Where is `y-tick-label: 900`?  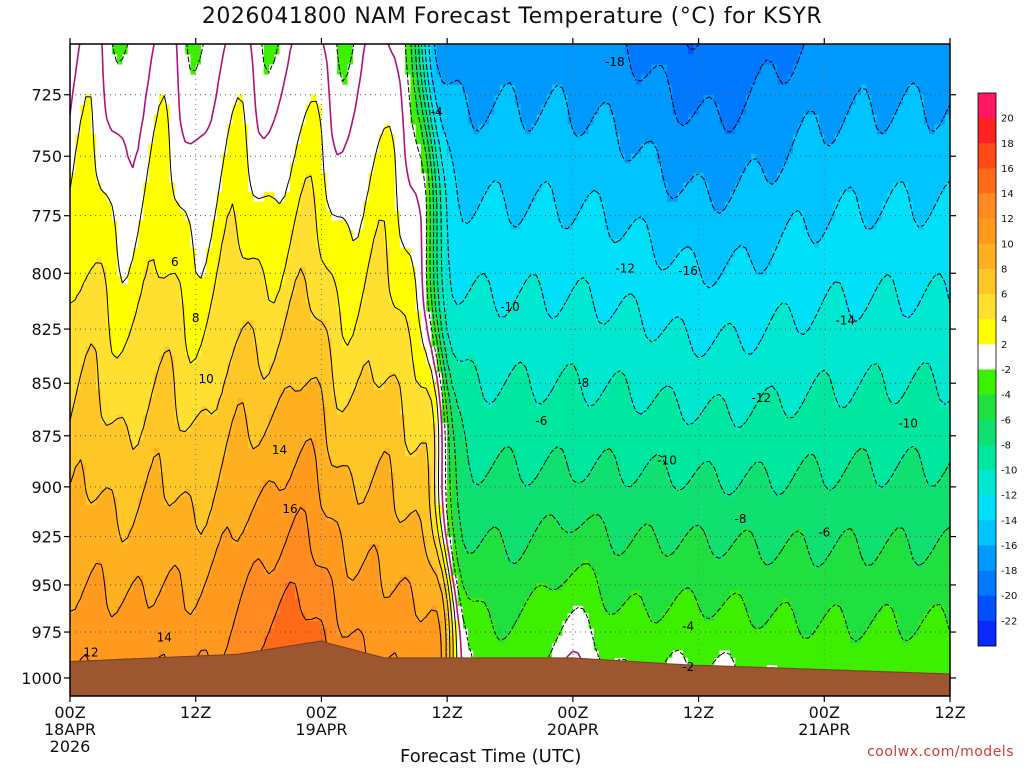
y-tick-label: 900 is located at coordinates (46, 487).